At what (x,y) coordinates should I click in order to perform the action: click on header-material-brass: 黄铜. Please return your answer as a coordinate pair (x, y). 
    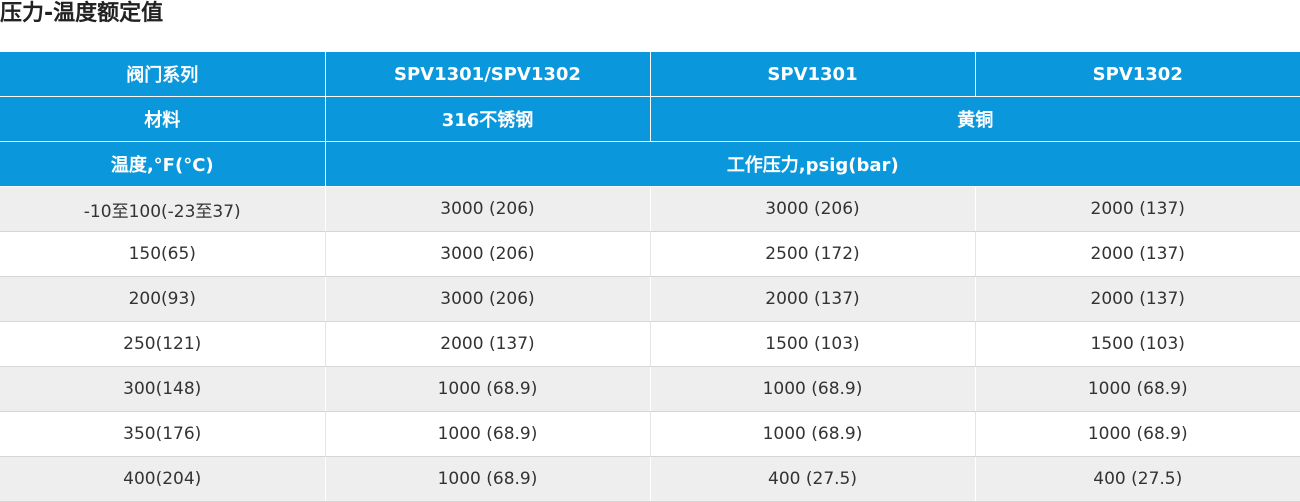
    Looking at the image, I should click on (975, 119).